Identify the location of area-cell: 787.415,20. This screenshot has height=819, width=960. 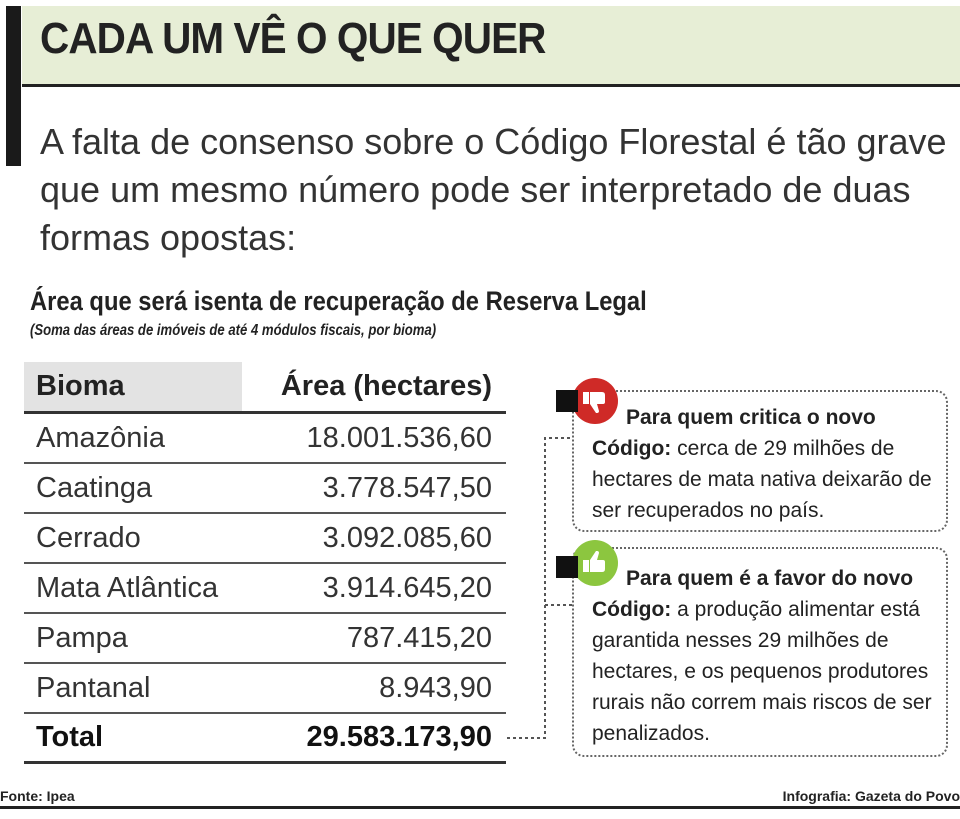
(419, 637).